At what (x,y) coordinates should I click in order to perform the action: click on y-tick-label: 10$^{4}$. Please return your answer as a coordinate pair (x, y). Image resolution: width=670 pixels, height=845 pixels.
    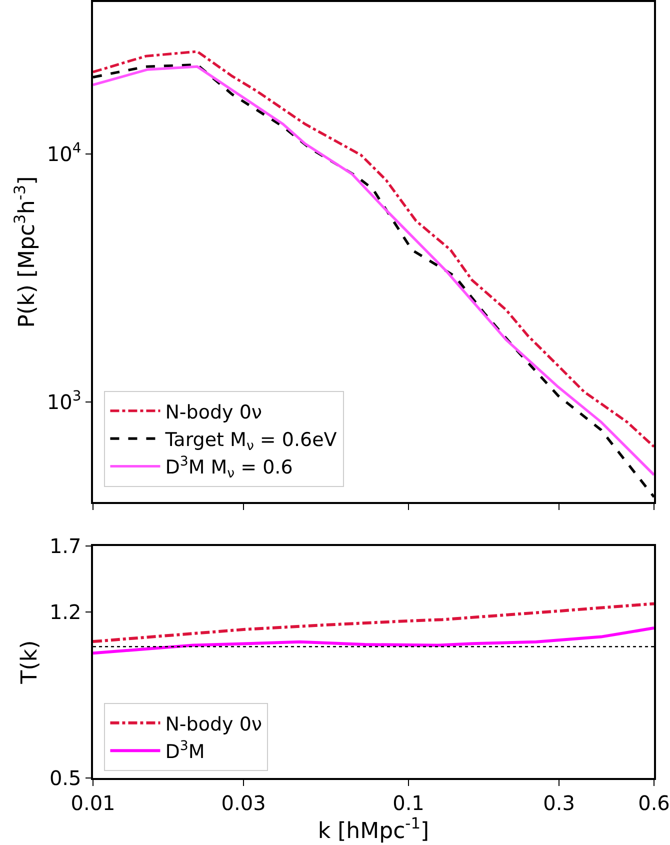
    Looking at the image, I should click on (64, 153).